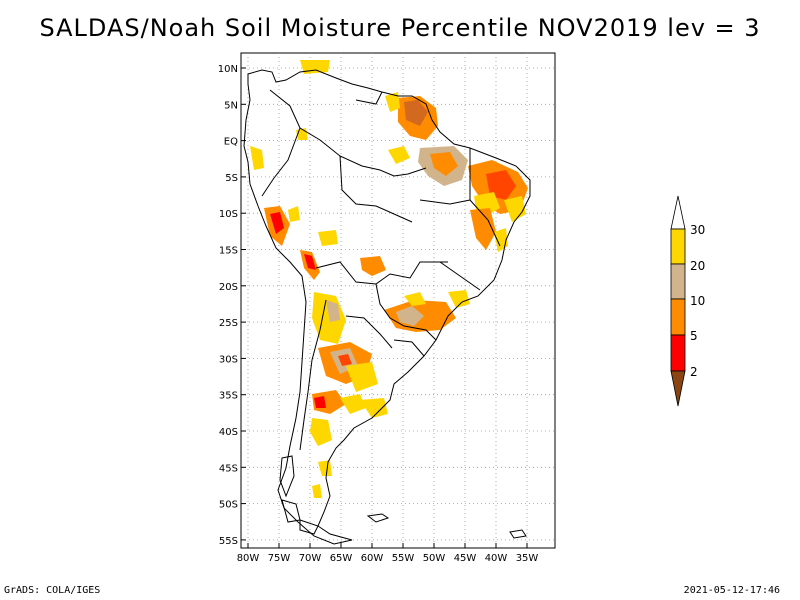 The image size is (800, 600). I want to click on lat-tick-label: 15S, so click(228, 251).